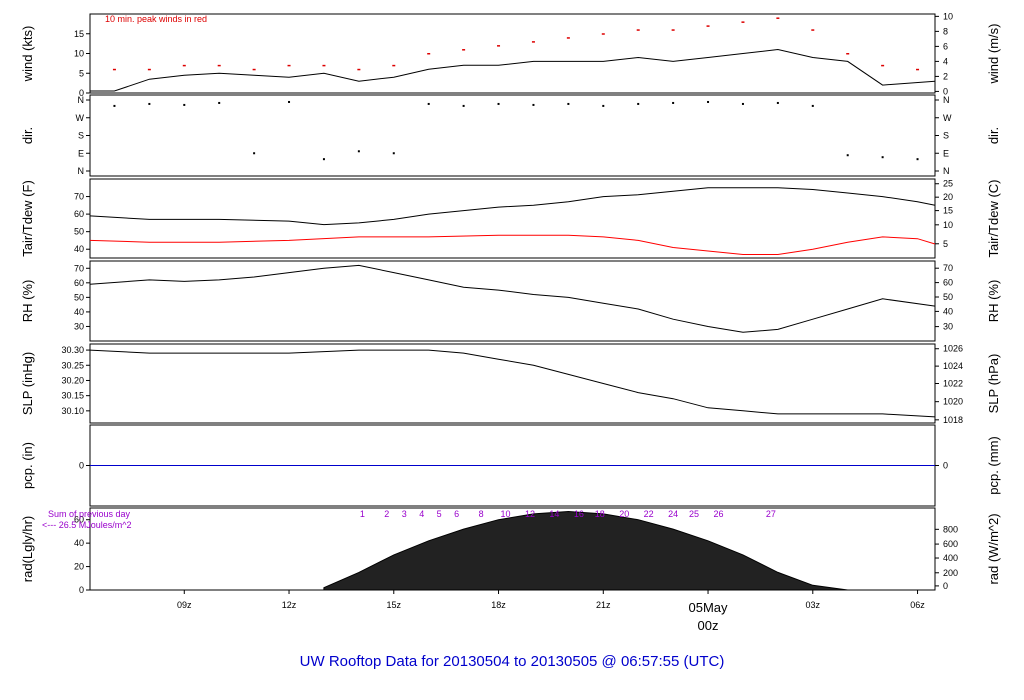 This screenshot has height=700, width=1024. Describe the element at coordinates (551, 611) in the screenshot. I see `x-axis: 09z 12z 15z 18z 21z 03z 06z 05May 00z` at that location.